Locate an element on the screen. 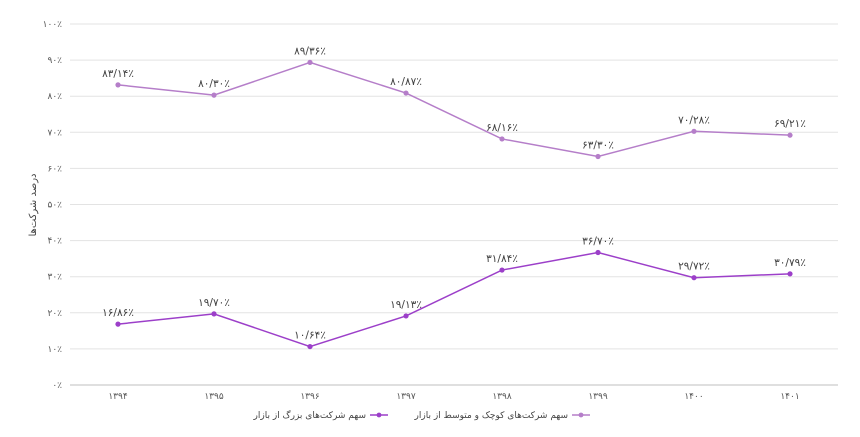 The image size is (860, 437). data-label: ۳۱/۸۴٪ is located at coordinates (502, 259).